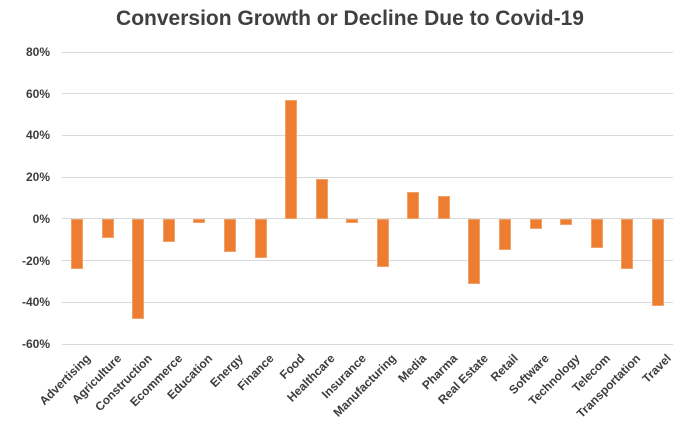 The height and width of the screenshot is (438, 700). I want to click on bar-agriculture, so click(107, 228).